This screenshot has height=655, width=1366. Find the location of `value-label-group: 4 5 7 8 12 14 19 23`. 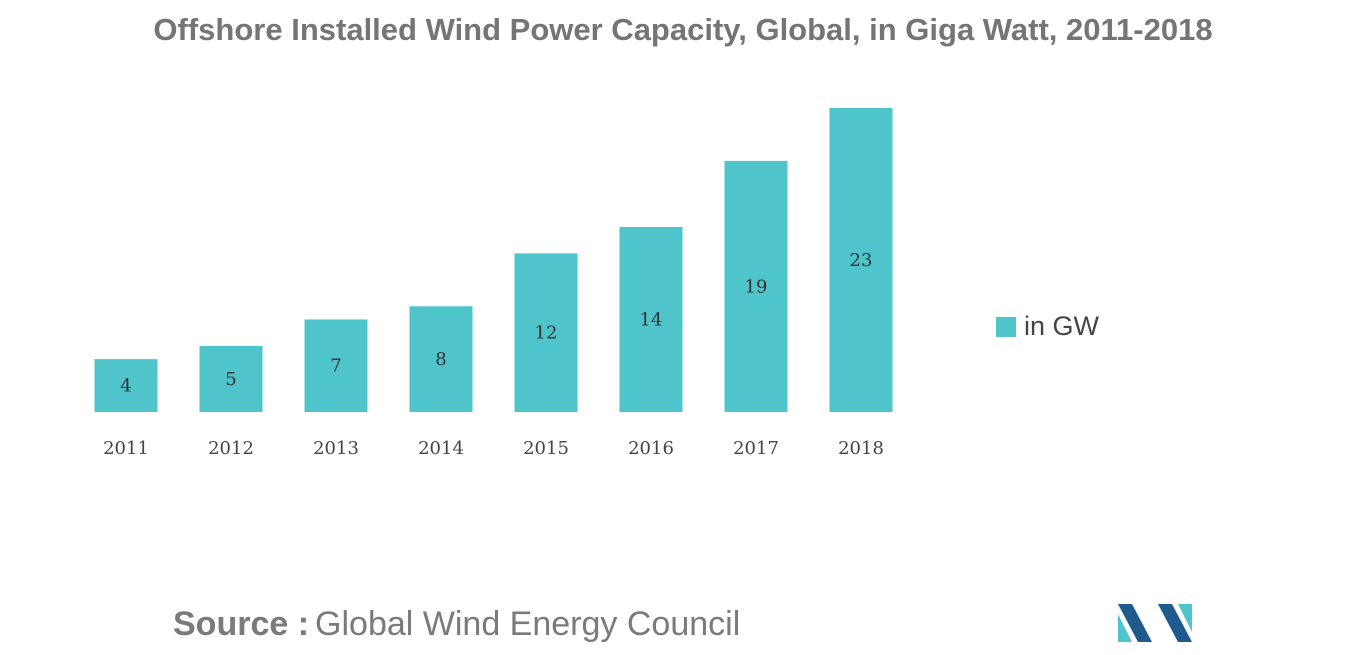

value-label-group: 4 5 7 8 12 14 19 23 is located at coordinates (496, 323).